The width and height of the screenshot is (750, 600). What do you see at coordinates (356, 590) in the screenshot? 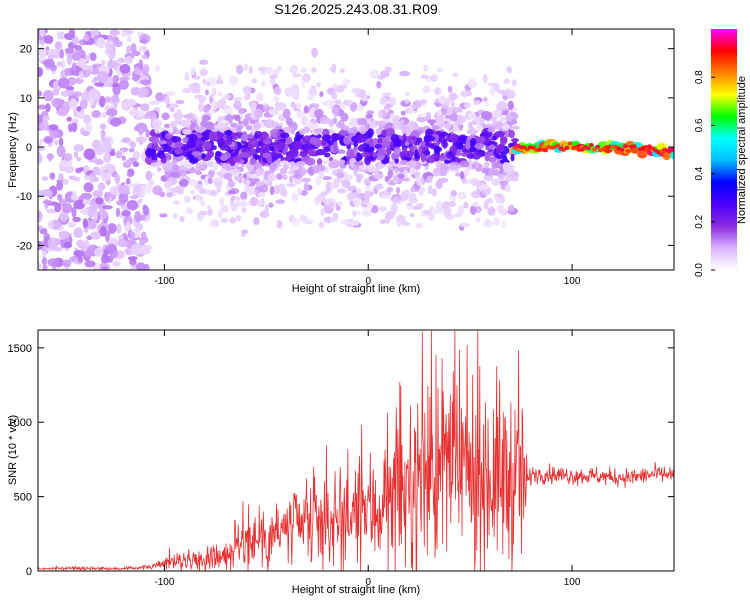
I see `snr-x-axis-label: Height of straight line (km)` at bounding box center [356, 590].